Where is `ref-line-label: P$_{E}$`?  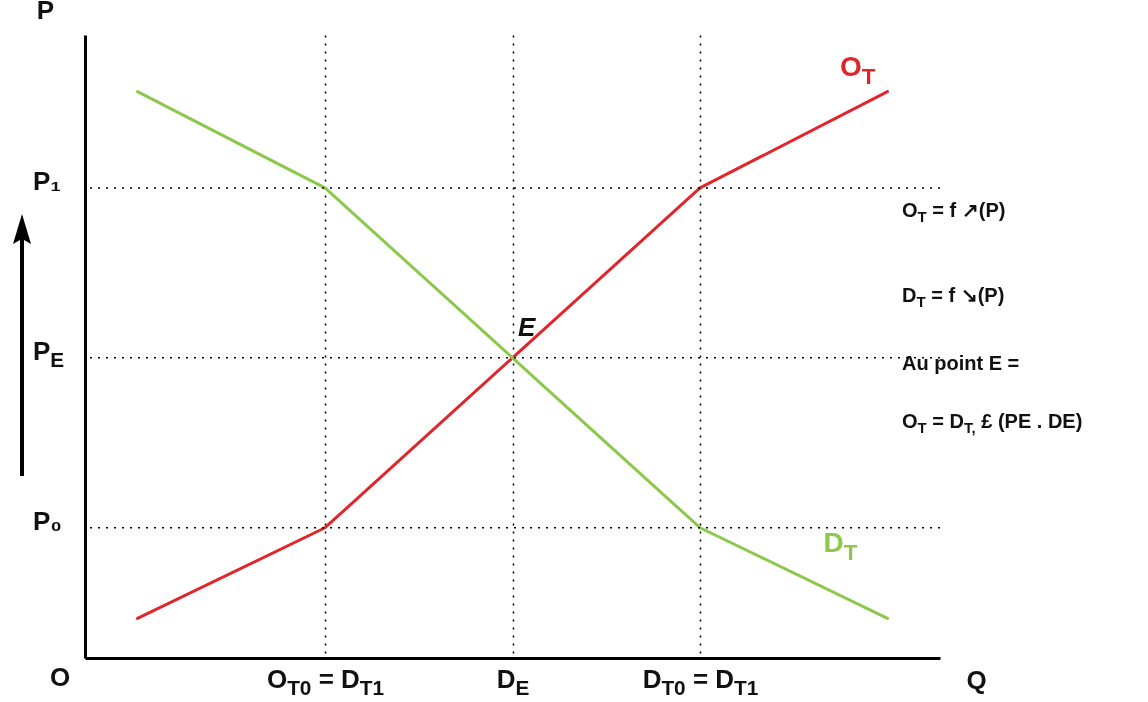 ref-line-label: P$_{E}$ is located at coordinates (49, 353).